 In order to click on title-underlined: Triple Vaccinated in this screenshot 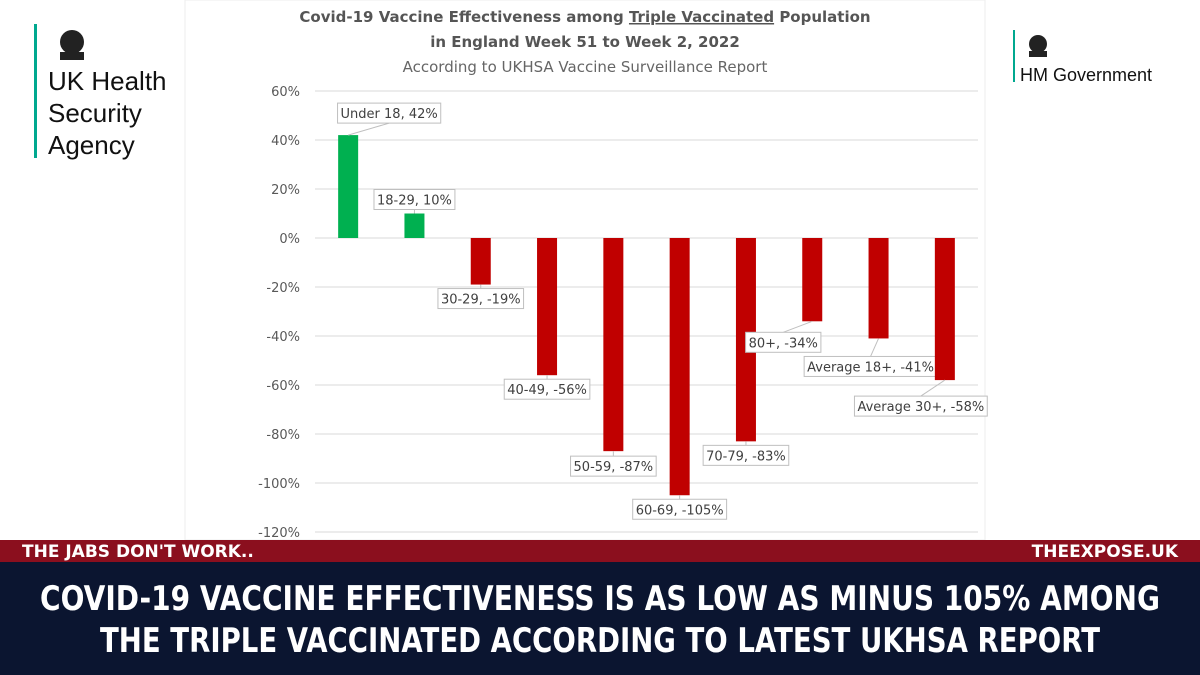, I will do `click(701, 17)`.